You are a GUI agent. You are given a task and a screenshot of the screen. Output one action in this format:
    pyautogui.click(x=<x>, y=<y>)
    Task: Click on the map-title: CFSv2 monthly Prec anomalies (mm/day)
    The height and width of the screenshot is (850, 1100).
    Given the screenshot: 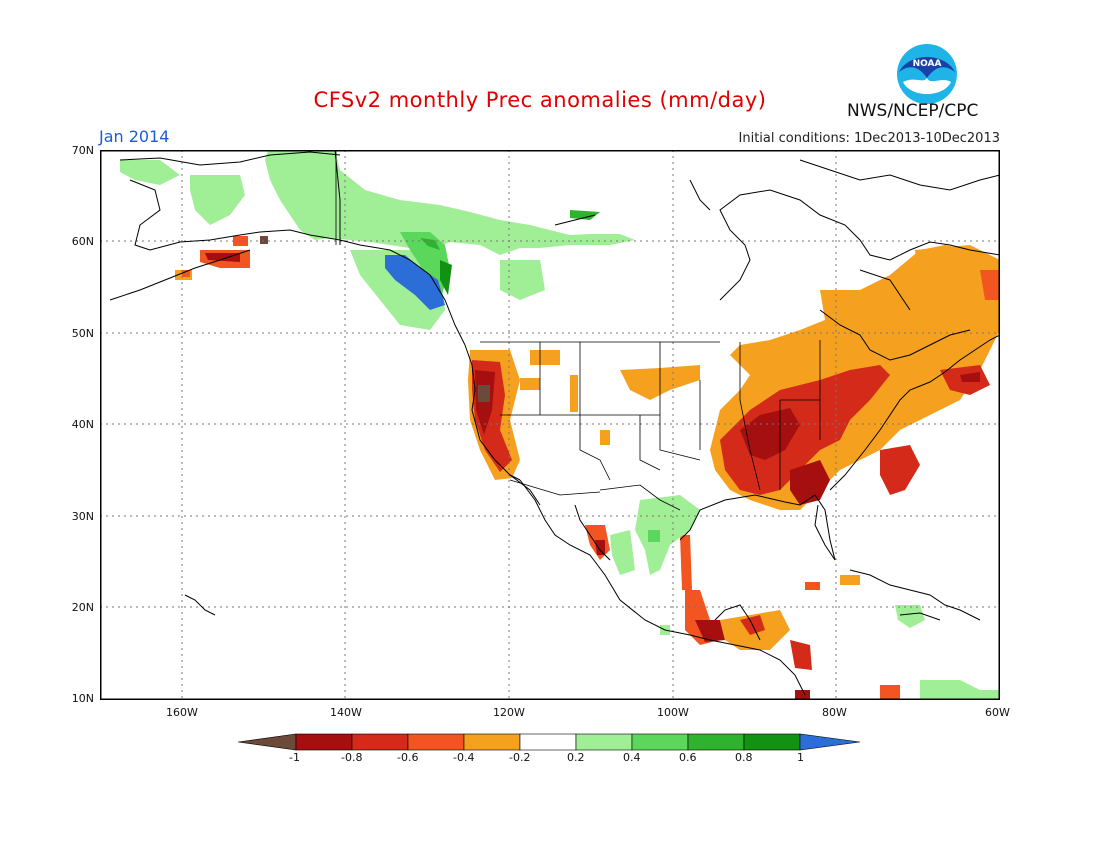 What is the action you would take?
    pyautogui.click(x=540, y=100)
    